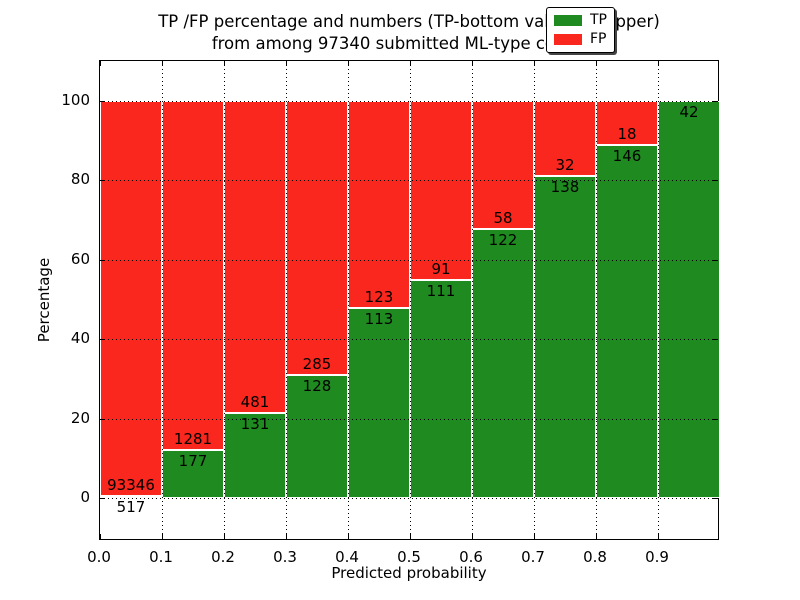  I want to click on y-tick-label: 20, so click(80, 417).